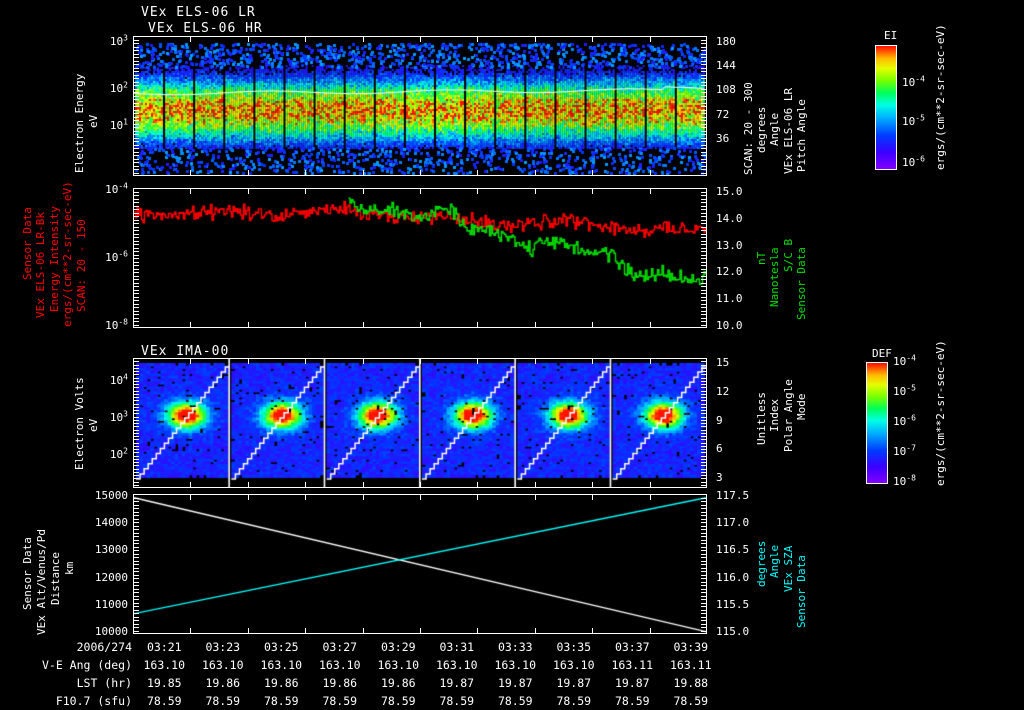 The width and height of the screenshot is (1024, 710). Describe the element at coordinates (198, 12) in the screenshot. I see `panel1-title-lr: VEx ELS-06 LR` at that location.